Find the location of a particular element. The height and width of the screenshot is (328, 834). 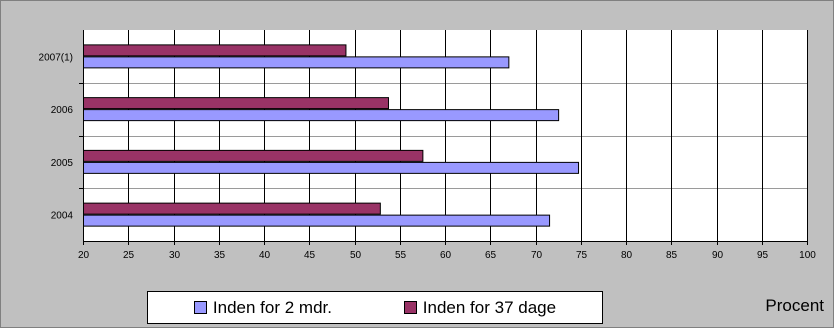

x-tick-label-65: 65 is located at coordinates (491, 255).